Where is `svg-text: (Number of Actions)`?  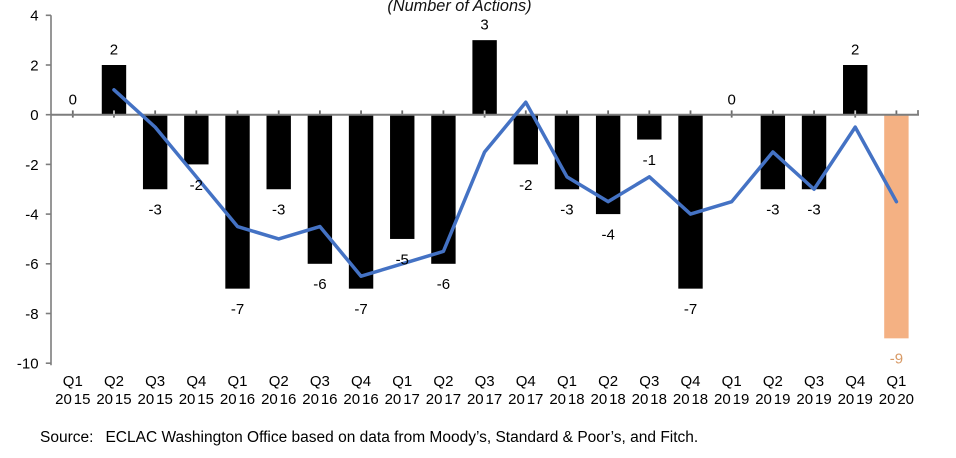 svg-text: (Number of Actions) is located at coordinates (459, 7).